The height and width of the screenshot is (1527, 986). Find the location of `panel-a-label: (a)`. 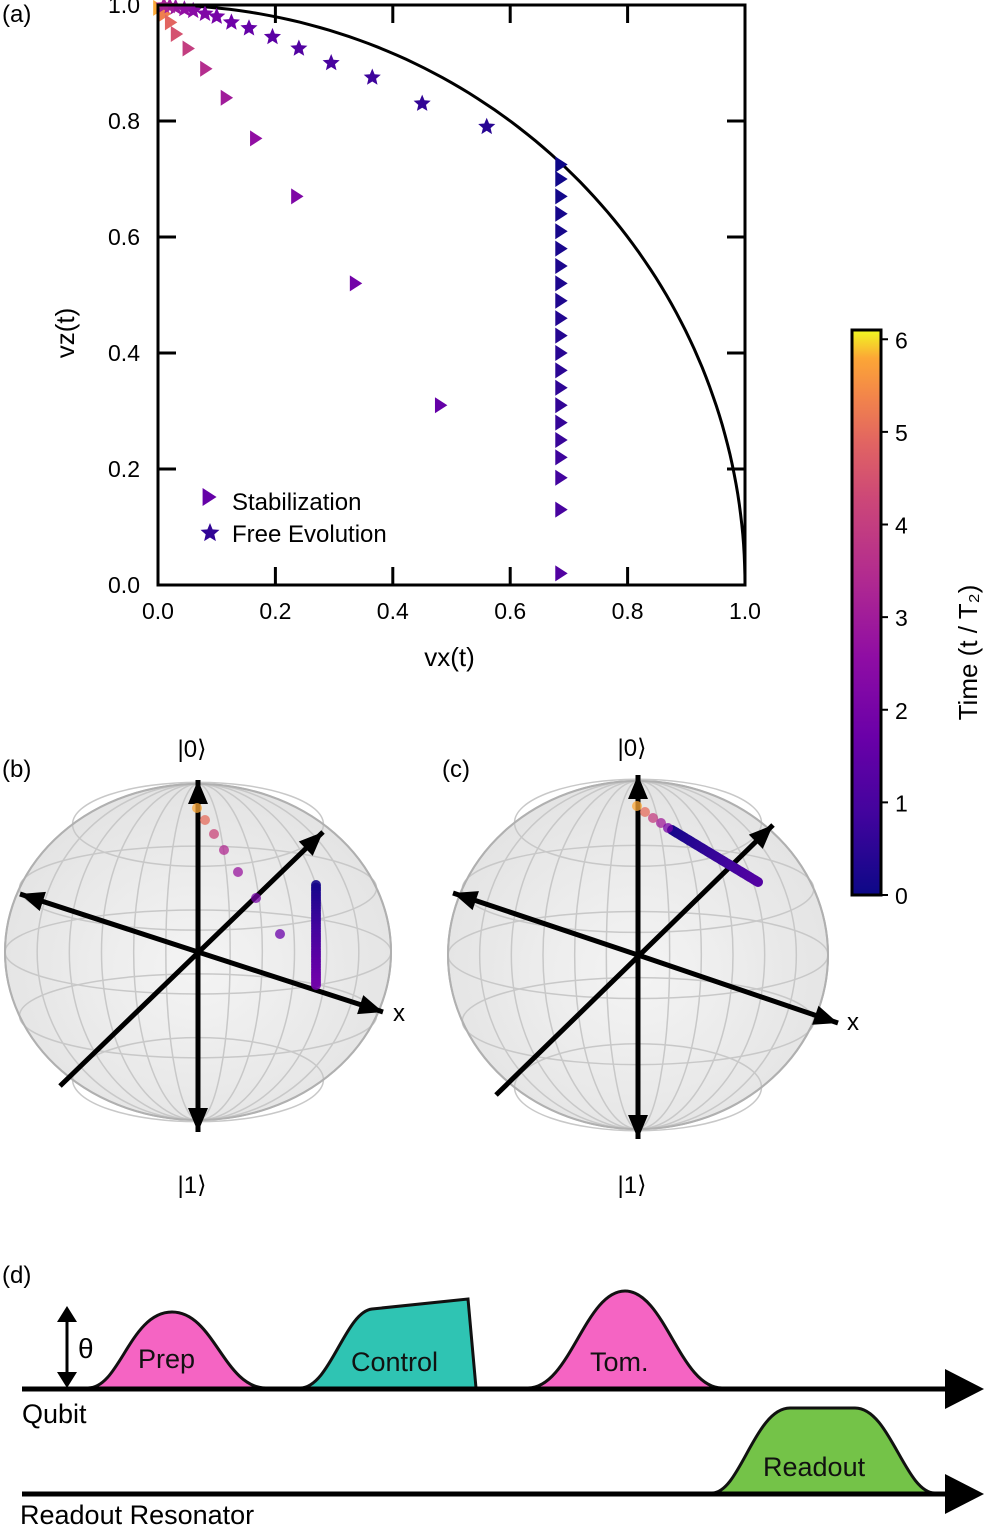

panel-a-label: (a) is located at coordinates (16, 14).